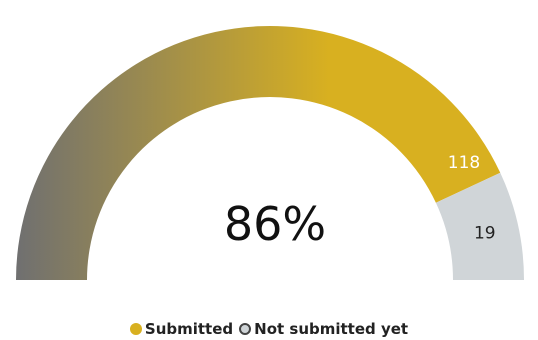  I want to click on legend-marker-not-submitted, so click(245, 329).